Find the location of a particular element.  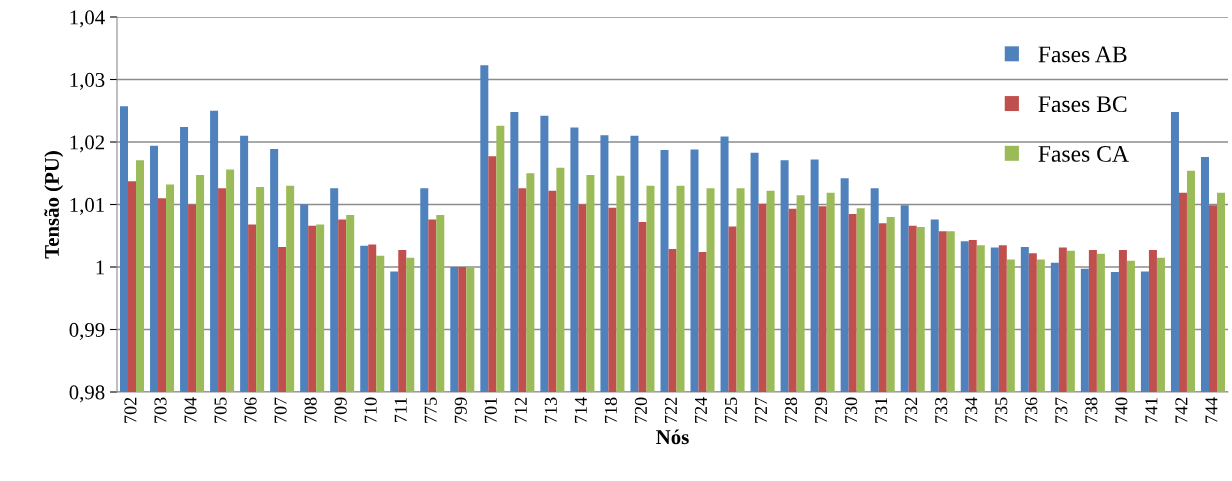

x-tick-label: 744 is located at coordinates (1211, 410).